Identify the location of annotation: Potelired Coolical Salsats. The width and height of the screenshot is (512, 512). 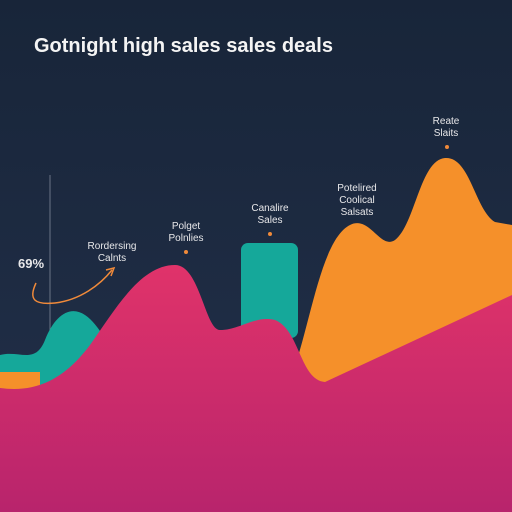
(356, 200).